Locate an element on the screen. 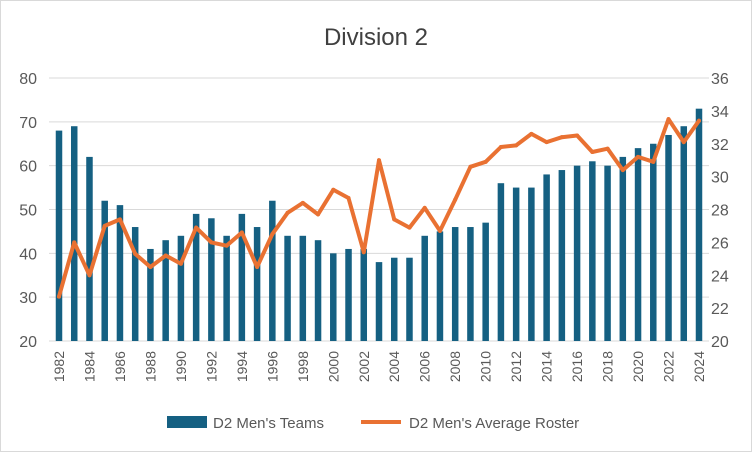 The image size is (752, 456). x-axis-tick-label: 1994 is located at coordinates (242, 366).